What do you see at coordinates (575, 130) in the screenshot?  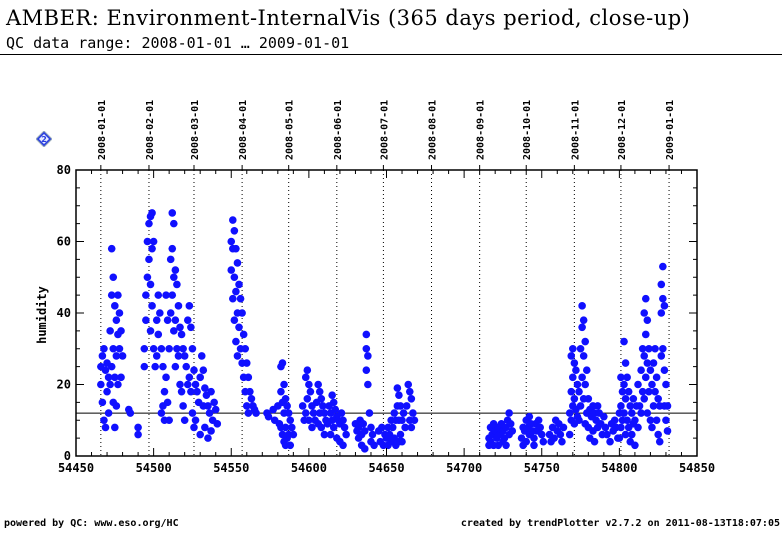 I see `date-tick-label: 2008-11-01` at bounding box center [575, 130].